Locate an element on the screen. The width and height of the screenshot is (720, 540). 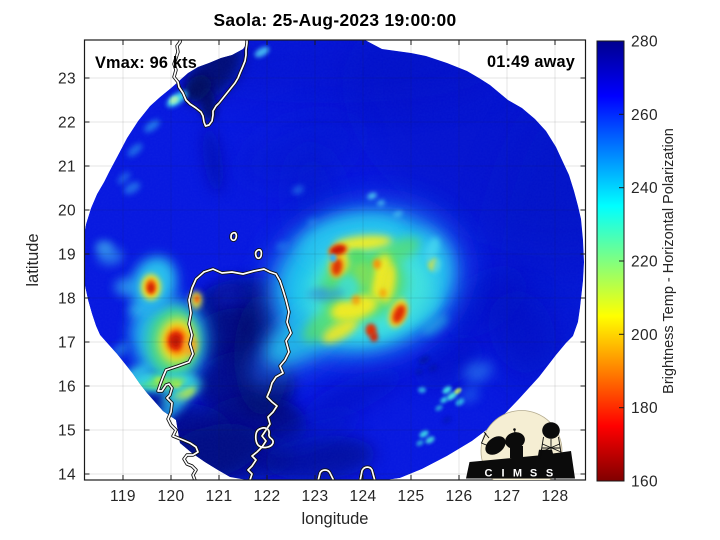
svg-text: M is located at coordinates (517, 474).